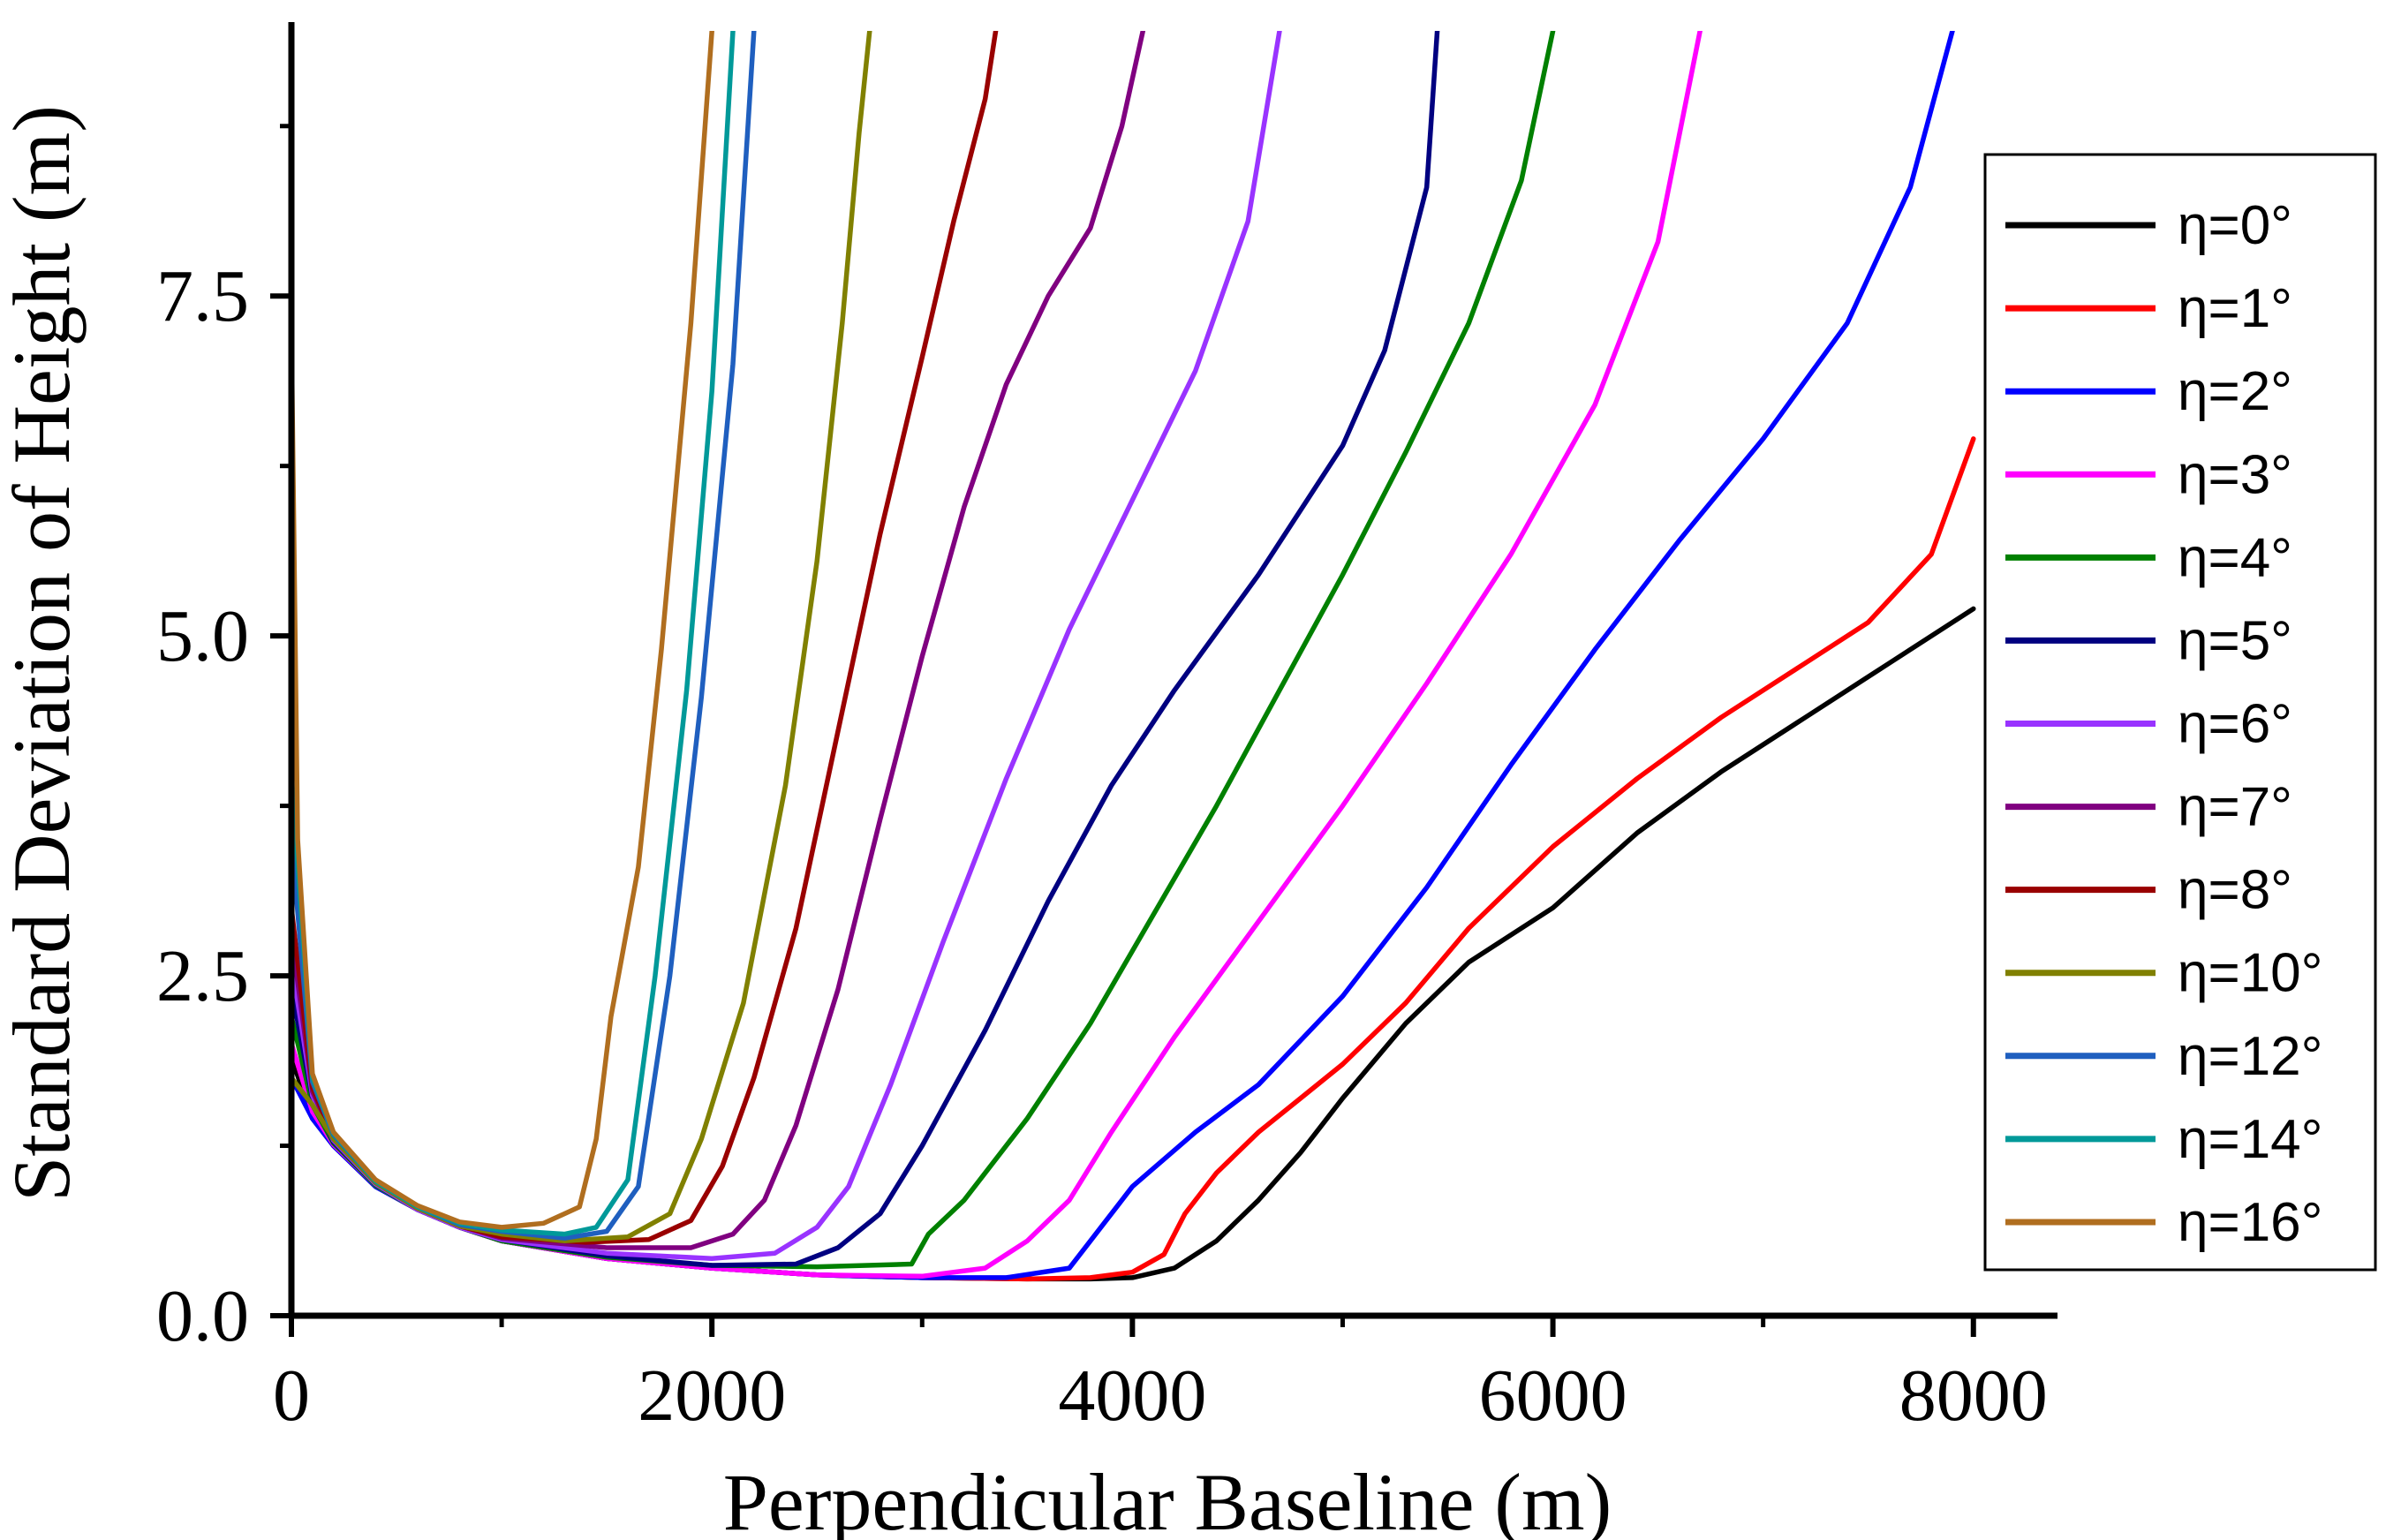 The image size is (2401, 1540). What do you see at coordinates (202, 296) in the screenshot?
I see `y-tick-label: 7.5` at bounding box center [202, 296].